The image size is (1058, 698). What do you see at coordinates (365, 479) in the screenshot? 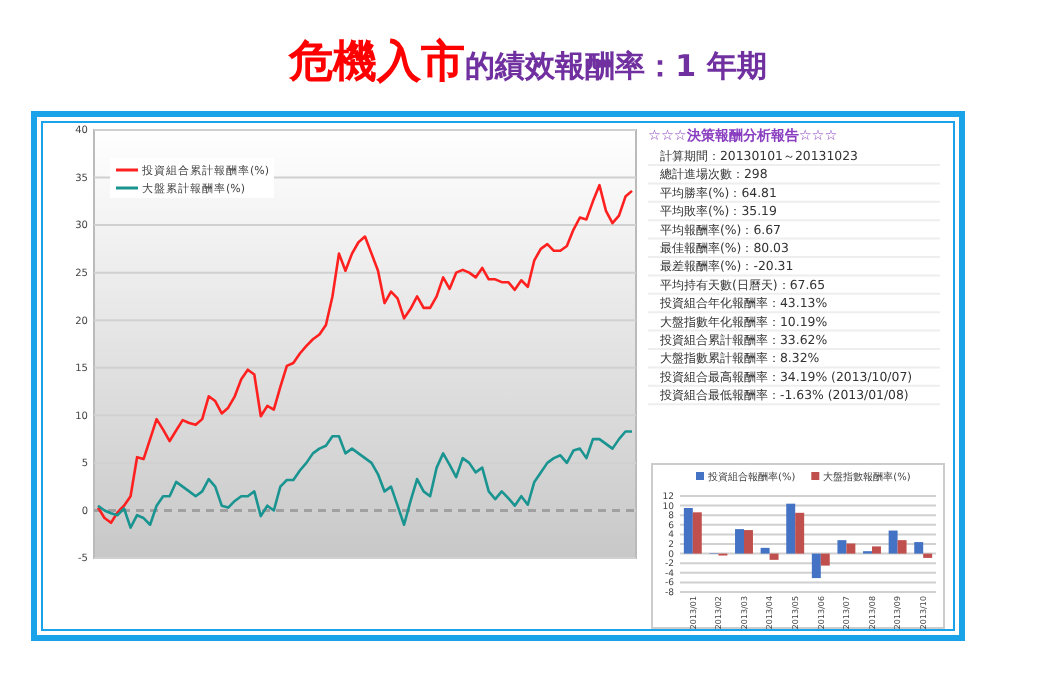
I see `line-series` at bounding box center [365, 479].